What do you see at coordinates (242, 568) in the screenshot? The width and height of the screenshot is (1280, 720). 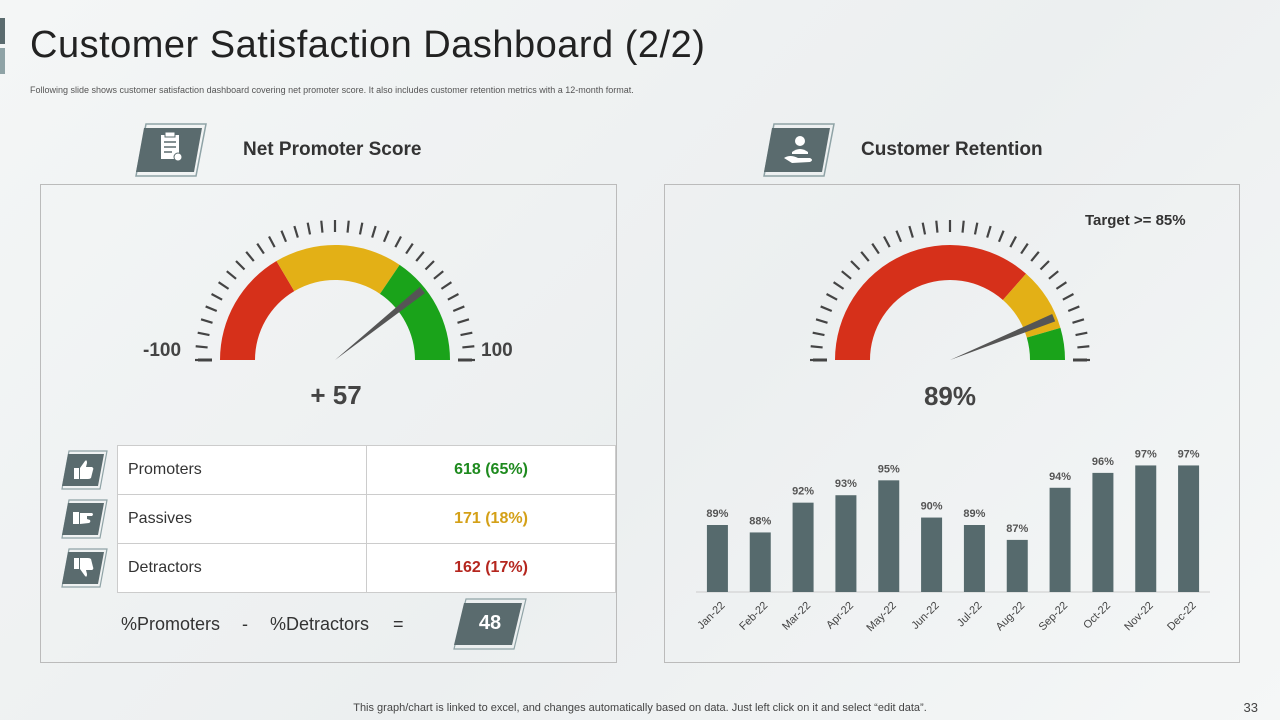 I see `detractors-label: Detractors` at bounding box center [242, 568].